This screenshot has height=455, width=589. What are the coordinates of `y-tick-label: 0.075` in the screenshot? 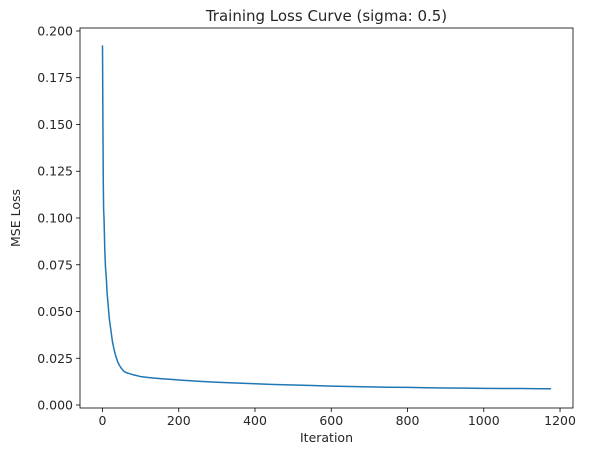 It's located at (55, 264).